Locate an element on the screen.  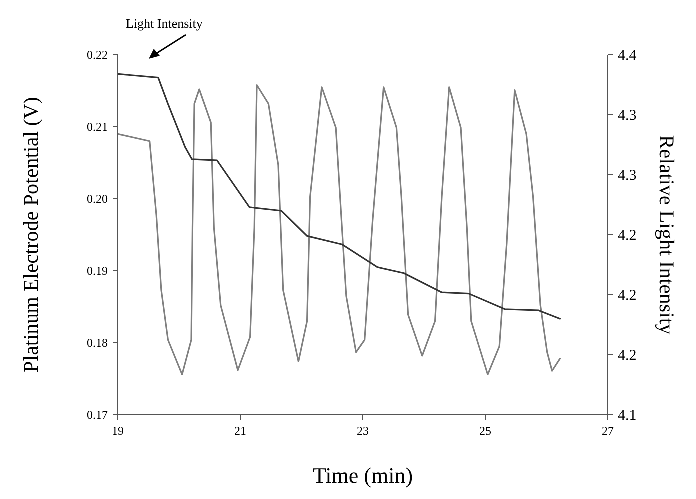
y2-axis-title: Relative Light Intensity is located at coordinates (667, 235).